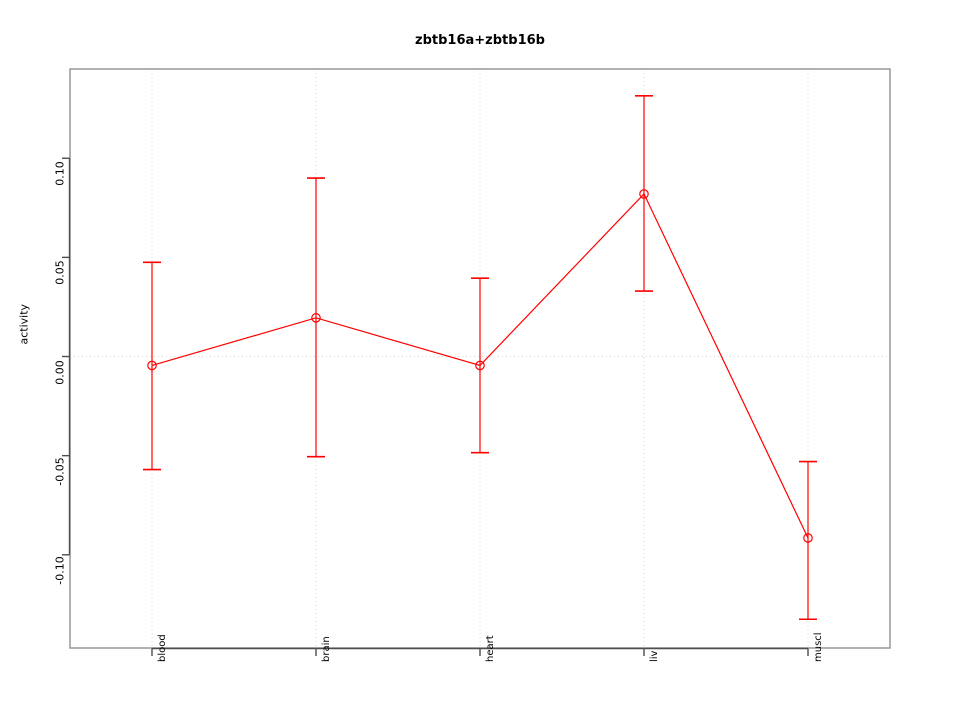  What do you see at coordinates (818, 647) in the screenshot?
I see `x-axis-tick-label: muscl` at bounding box center [818, 647].